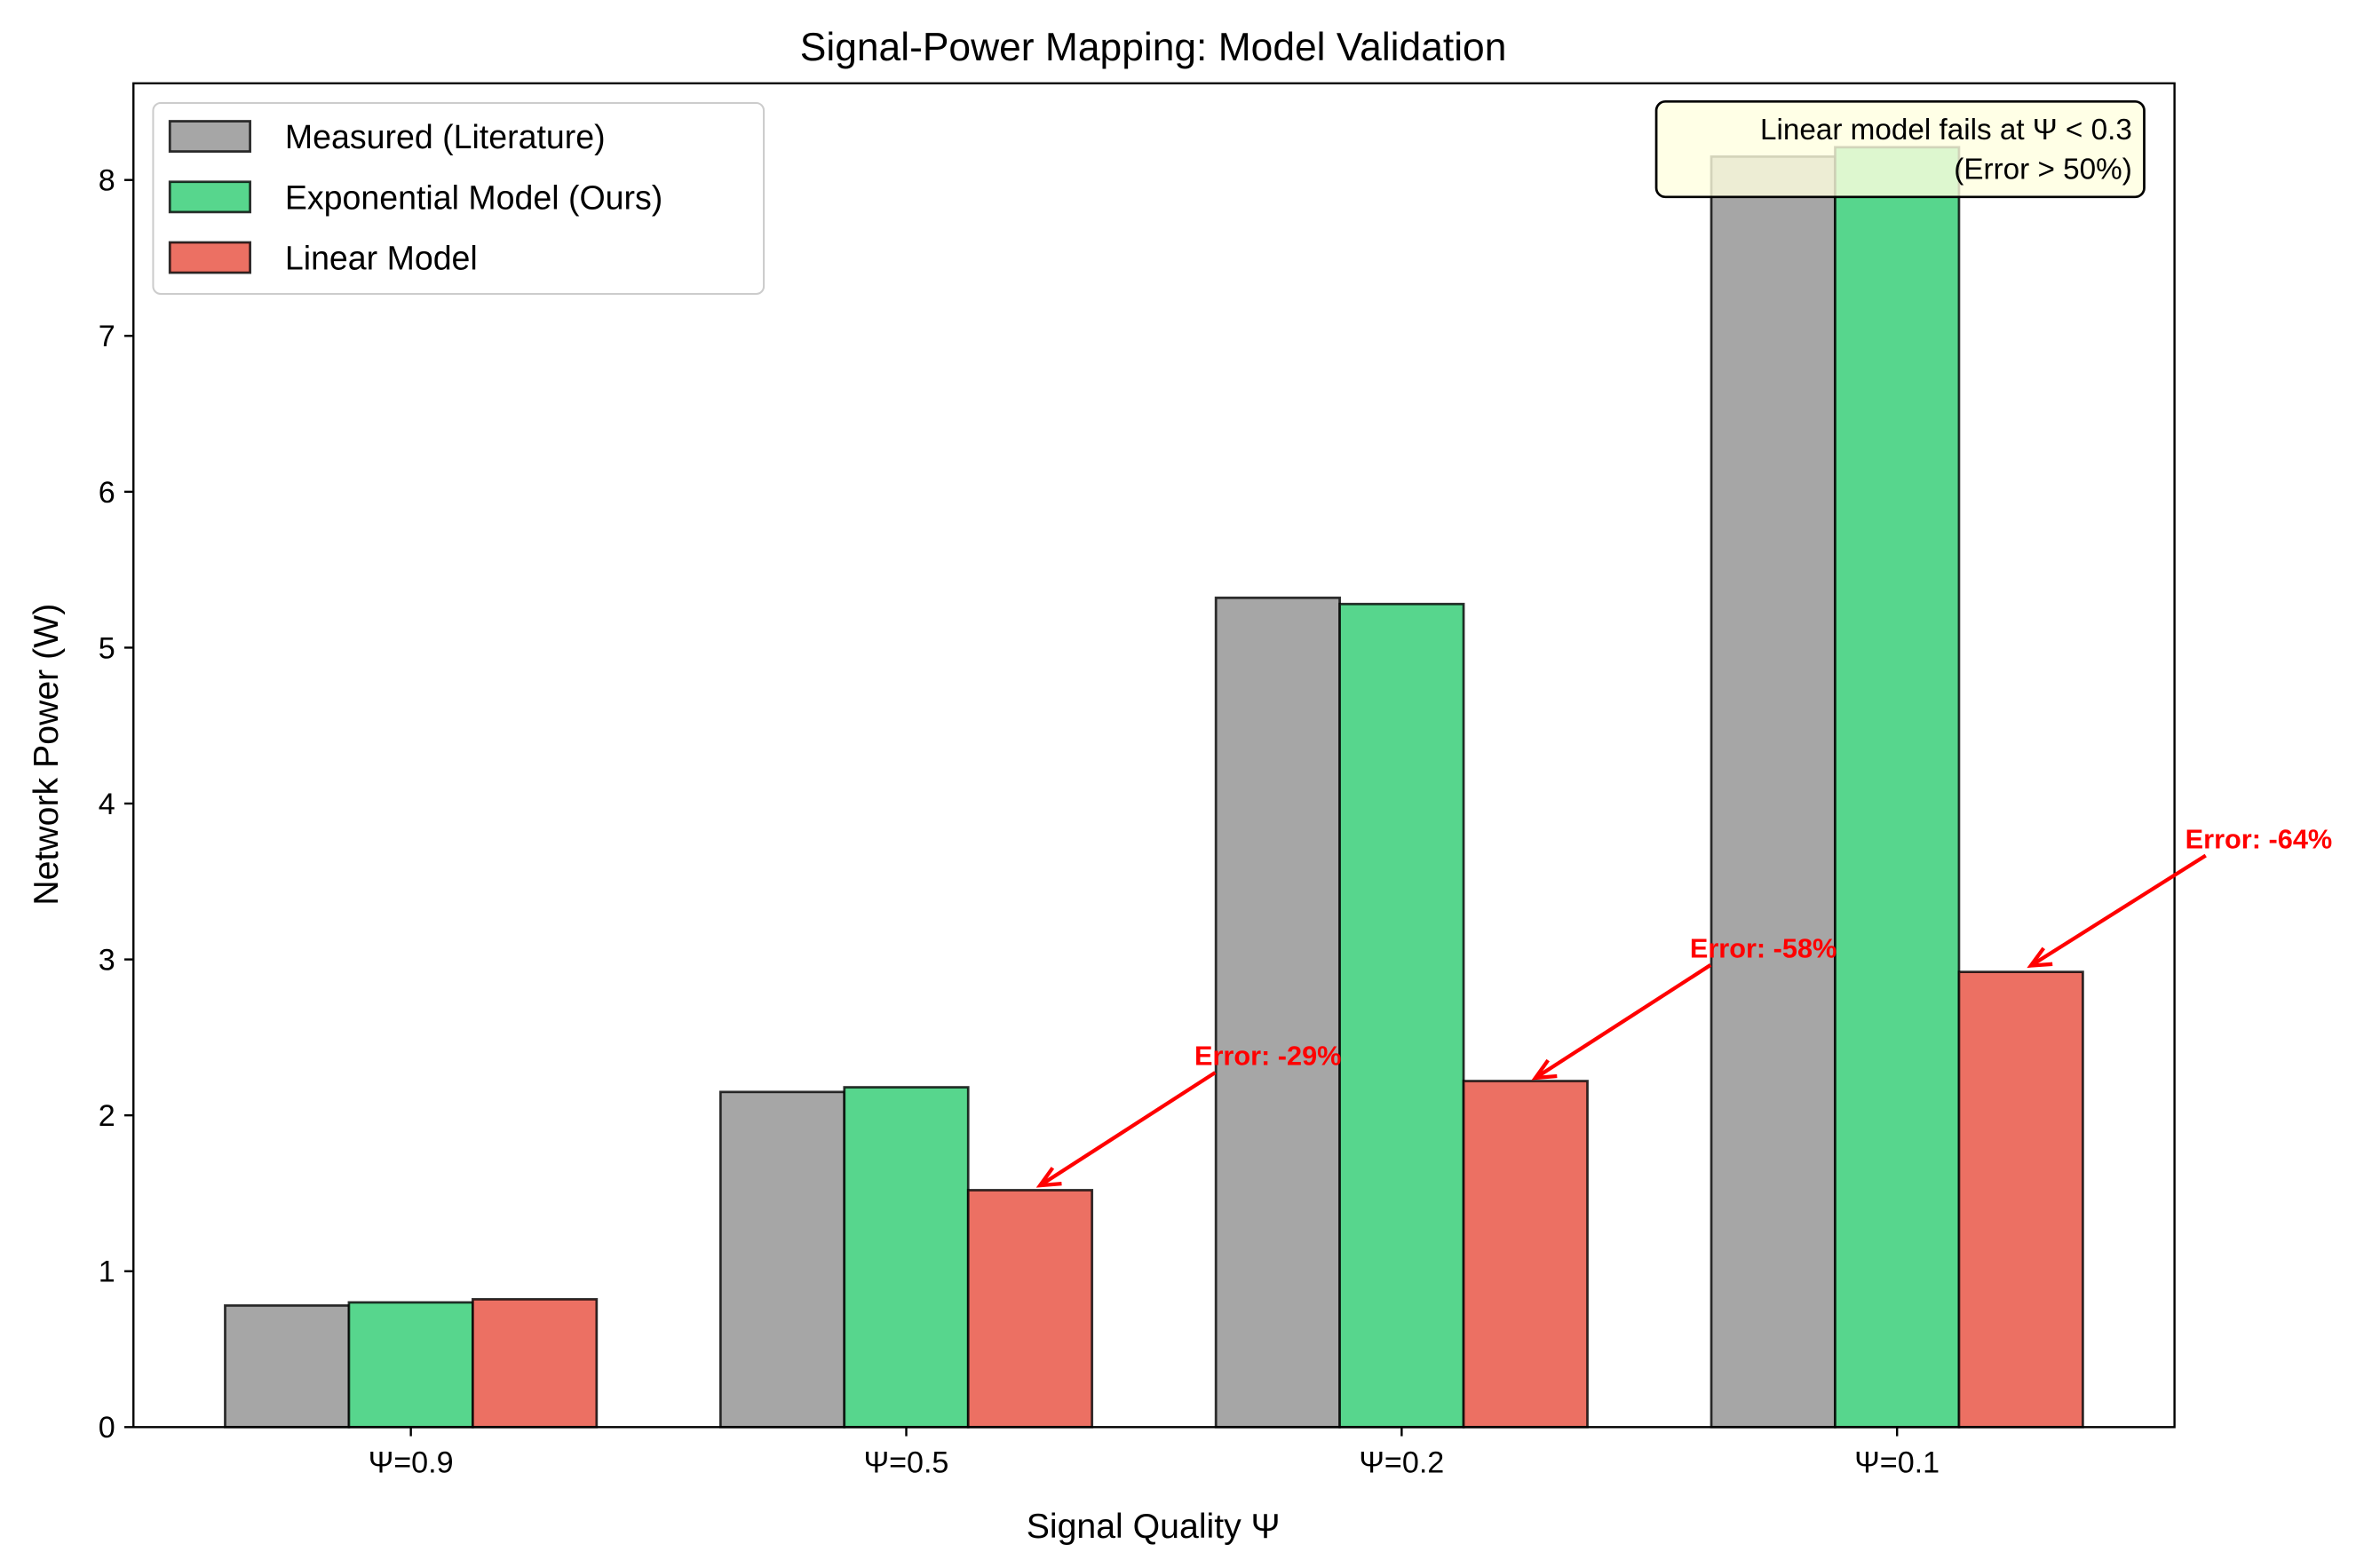 The height and width of the screenshot is (1568, 2364). I want to click on x-axis-label: Signal Quality Ψ, so click(1154, 1526).